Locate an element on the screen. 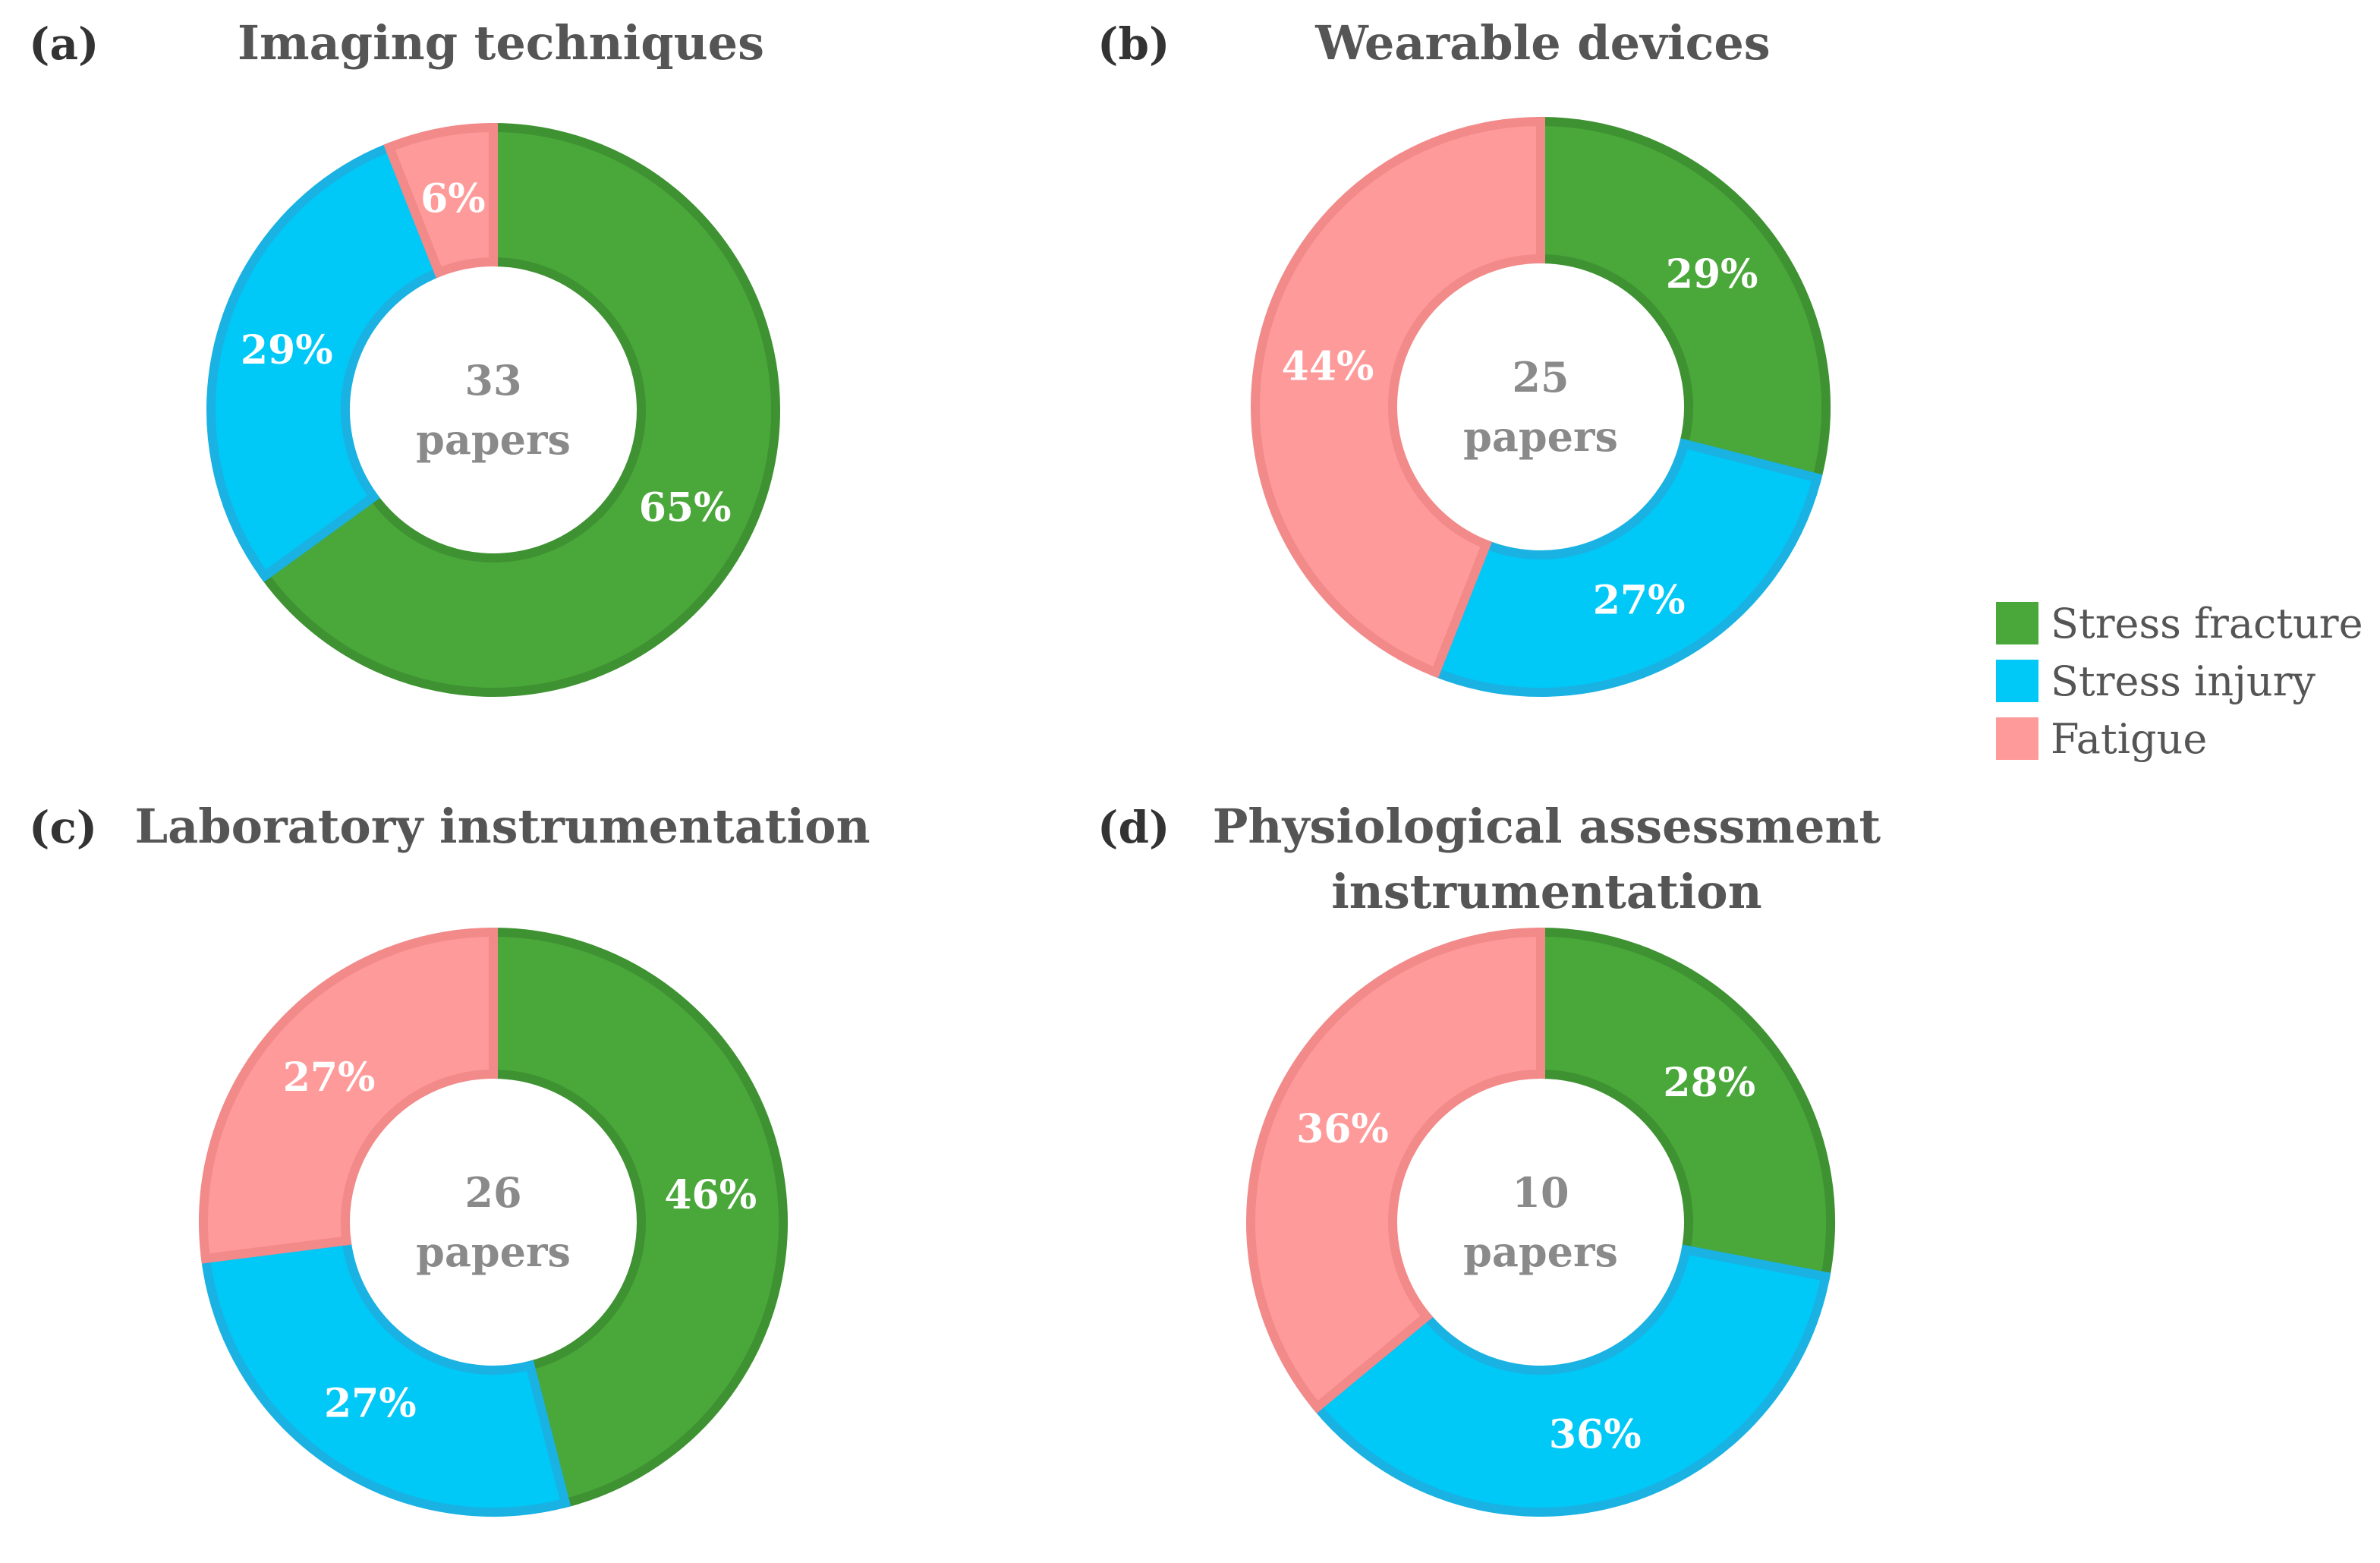  legend: Stress fracture Stress injury Fatigue is located at coordinates (2179, 681).